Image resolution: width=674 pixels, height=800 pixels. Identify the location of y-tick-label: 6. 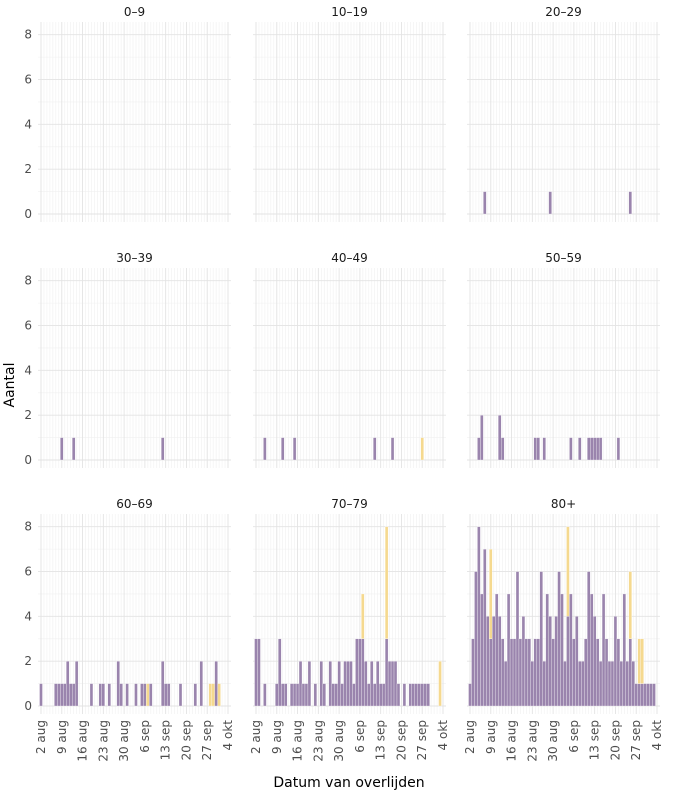
(28, 326).